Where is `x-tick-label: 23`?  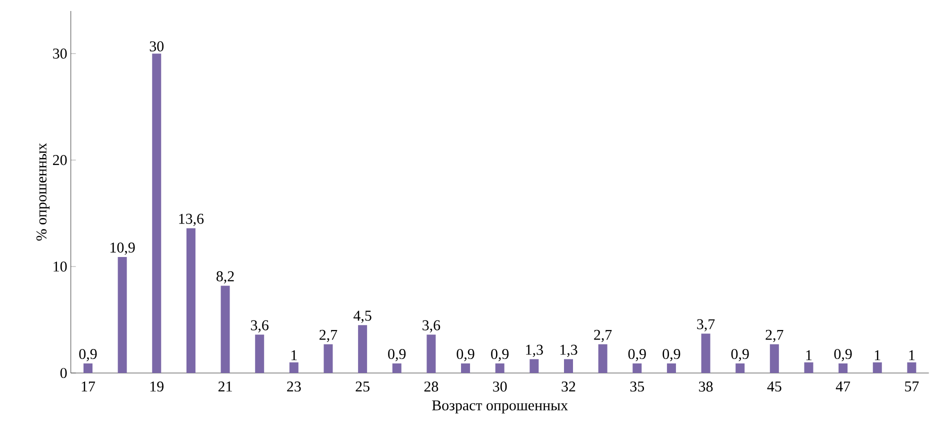 x-tick-label: 23 is located at coordinates (294, 387).